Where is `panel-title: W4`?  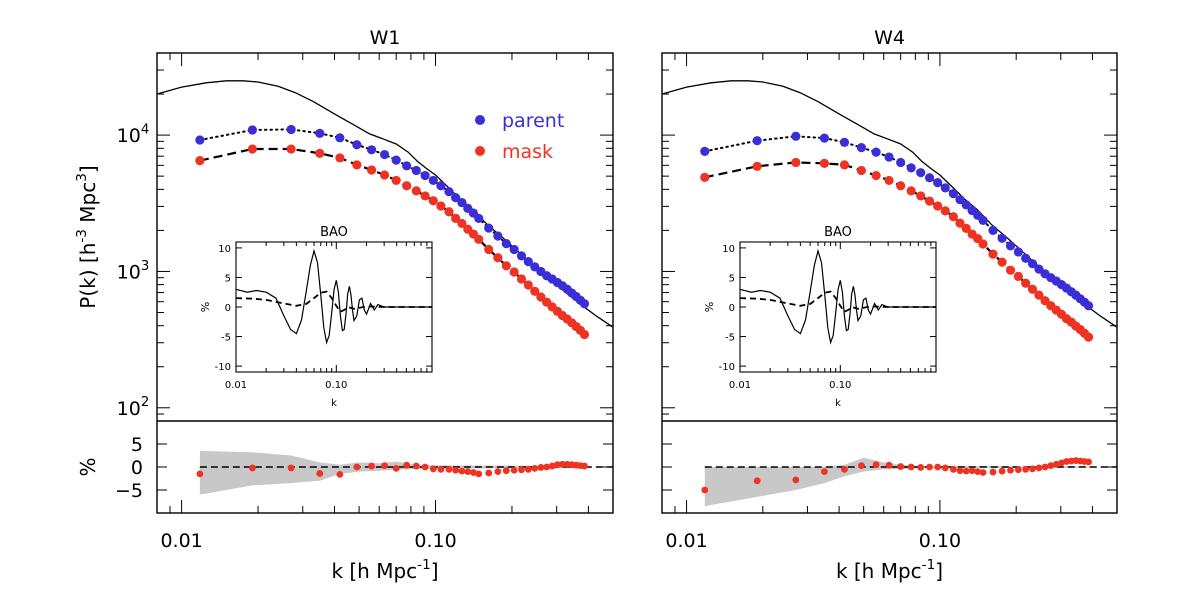 panel-title: W4 is located at coordinates (889, 38).